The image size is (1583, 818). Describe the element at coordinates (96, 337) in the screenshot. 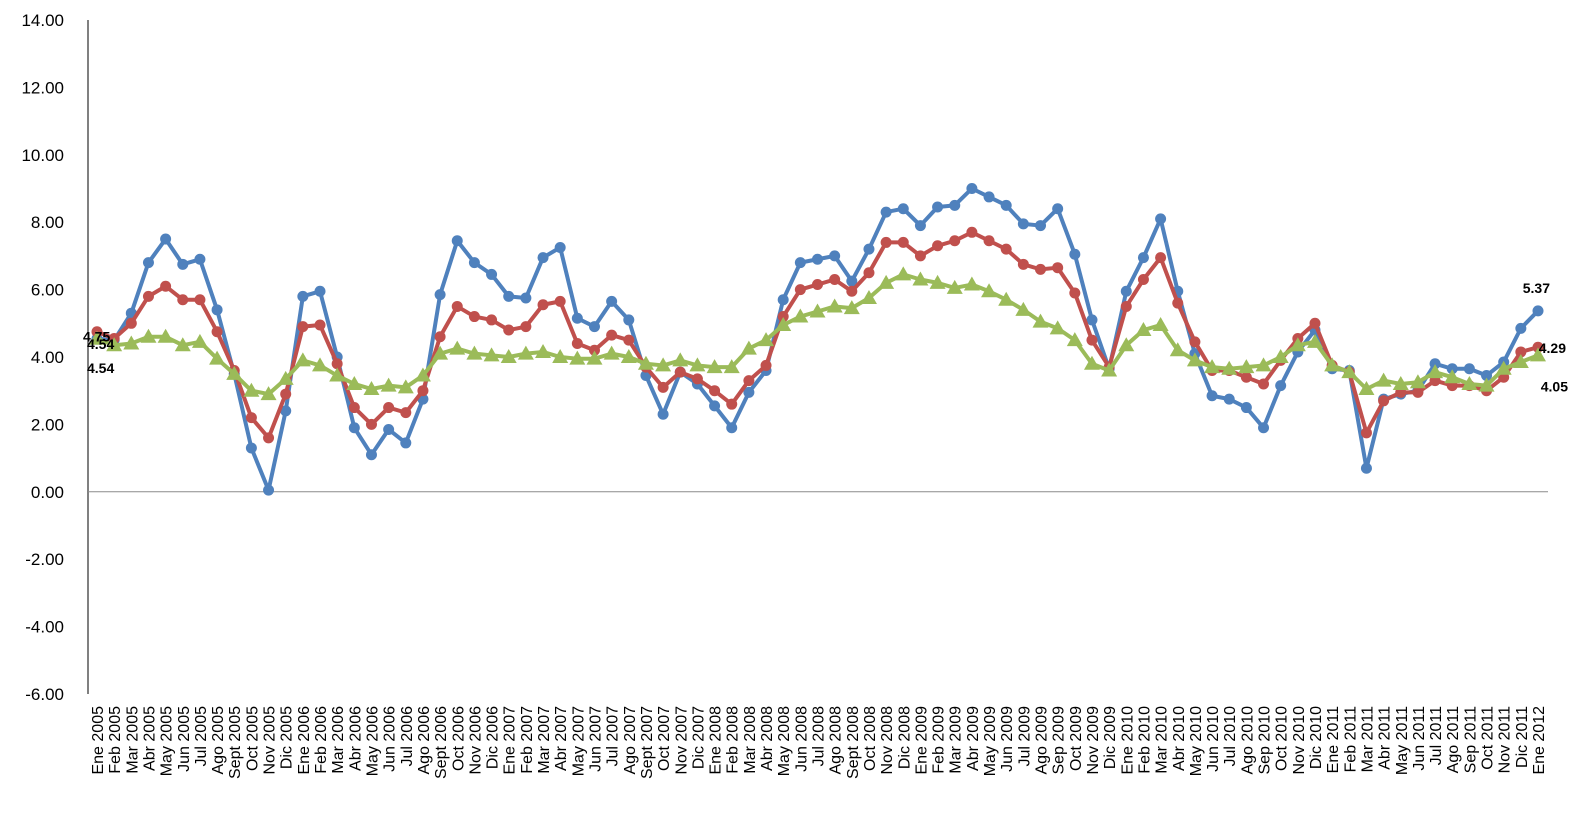

I see `data-label: 4.75` at that location.